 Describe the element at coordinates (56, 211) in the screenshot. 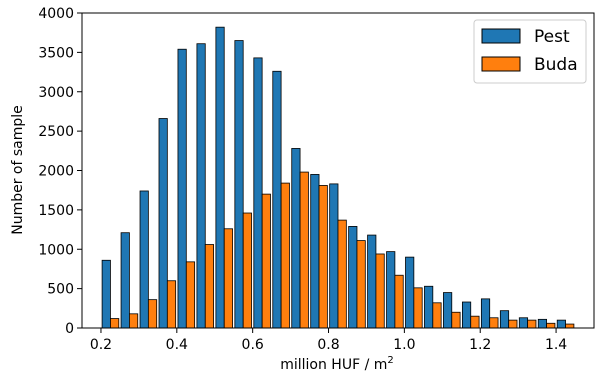

I see `y-tick-label: 1500` at that location.